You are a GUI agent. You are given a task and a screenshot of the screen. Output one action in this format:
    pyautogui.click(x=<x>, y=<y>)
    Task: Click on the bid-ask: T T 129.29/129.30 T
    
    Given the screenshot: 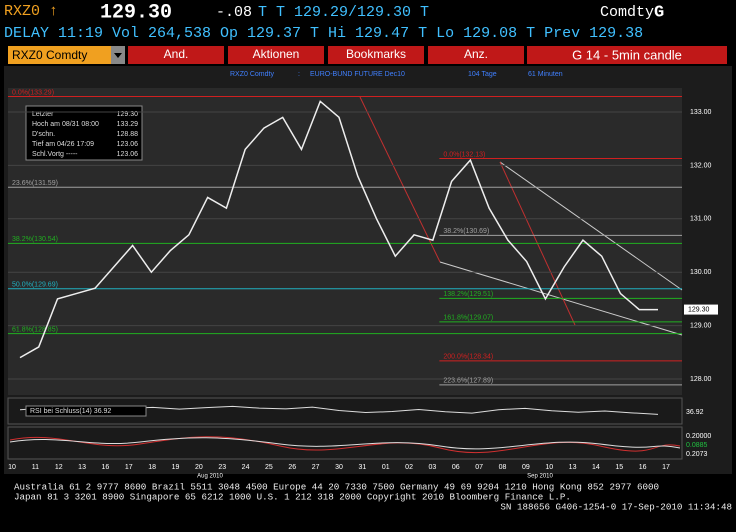 What is the action you would take?
    pyautogui.click(x=343, y=12)
    